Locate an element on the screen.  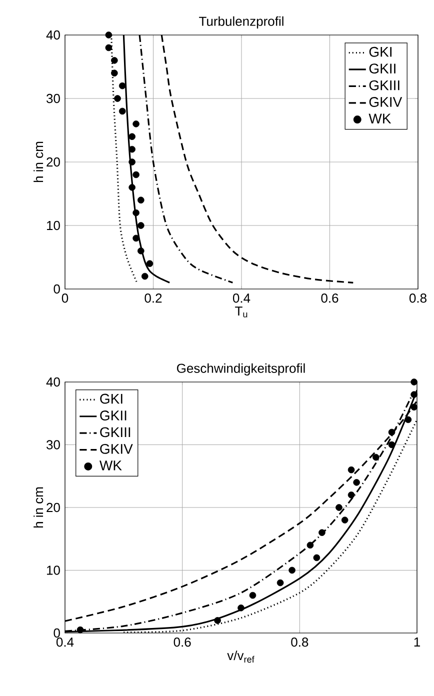
x-axis-title: T$_{u}$ is located at coordinates (241, 312).